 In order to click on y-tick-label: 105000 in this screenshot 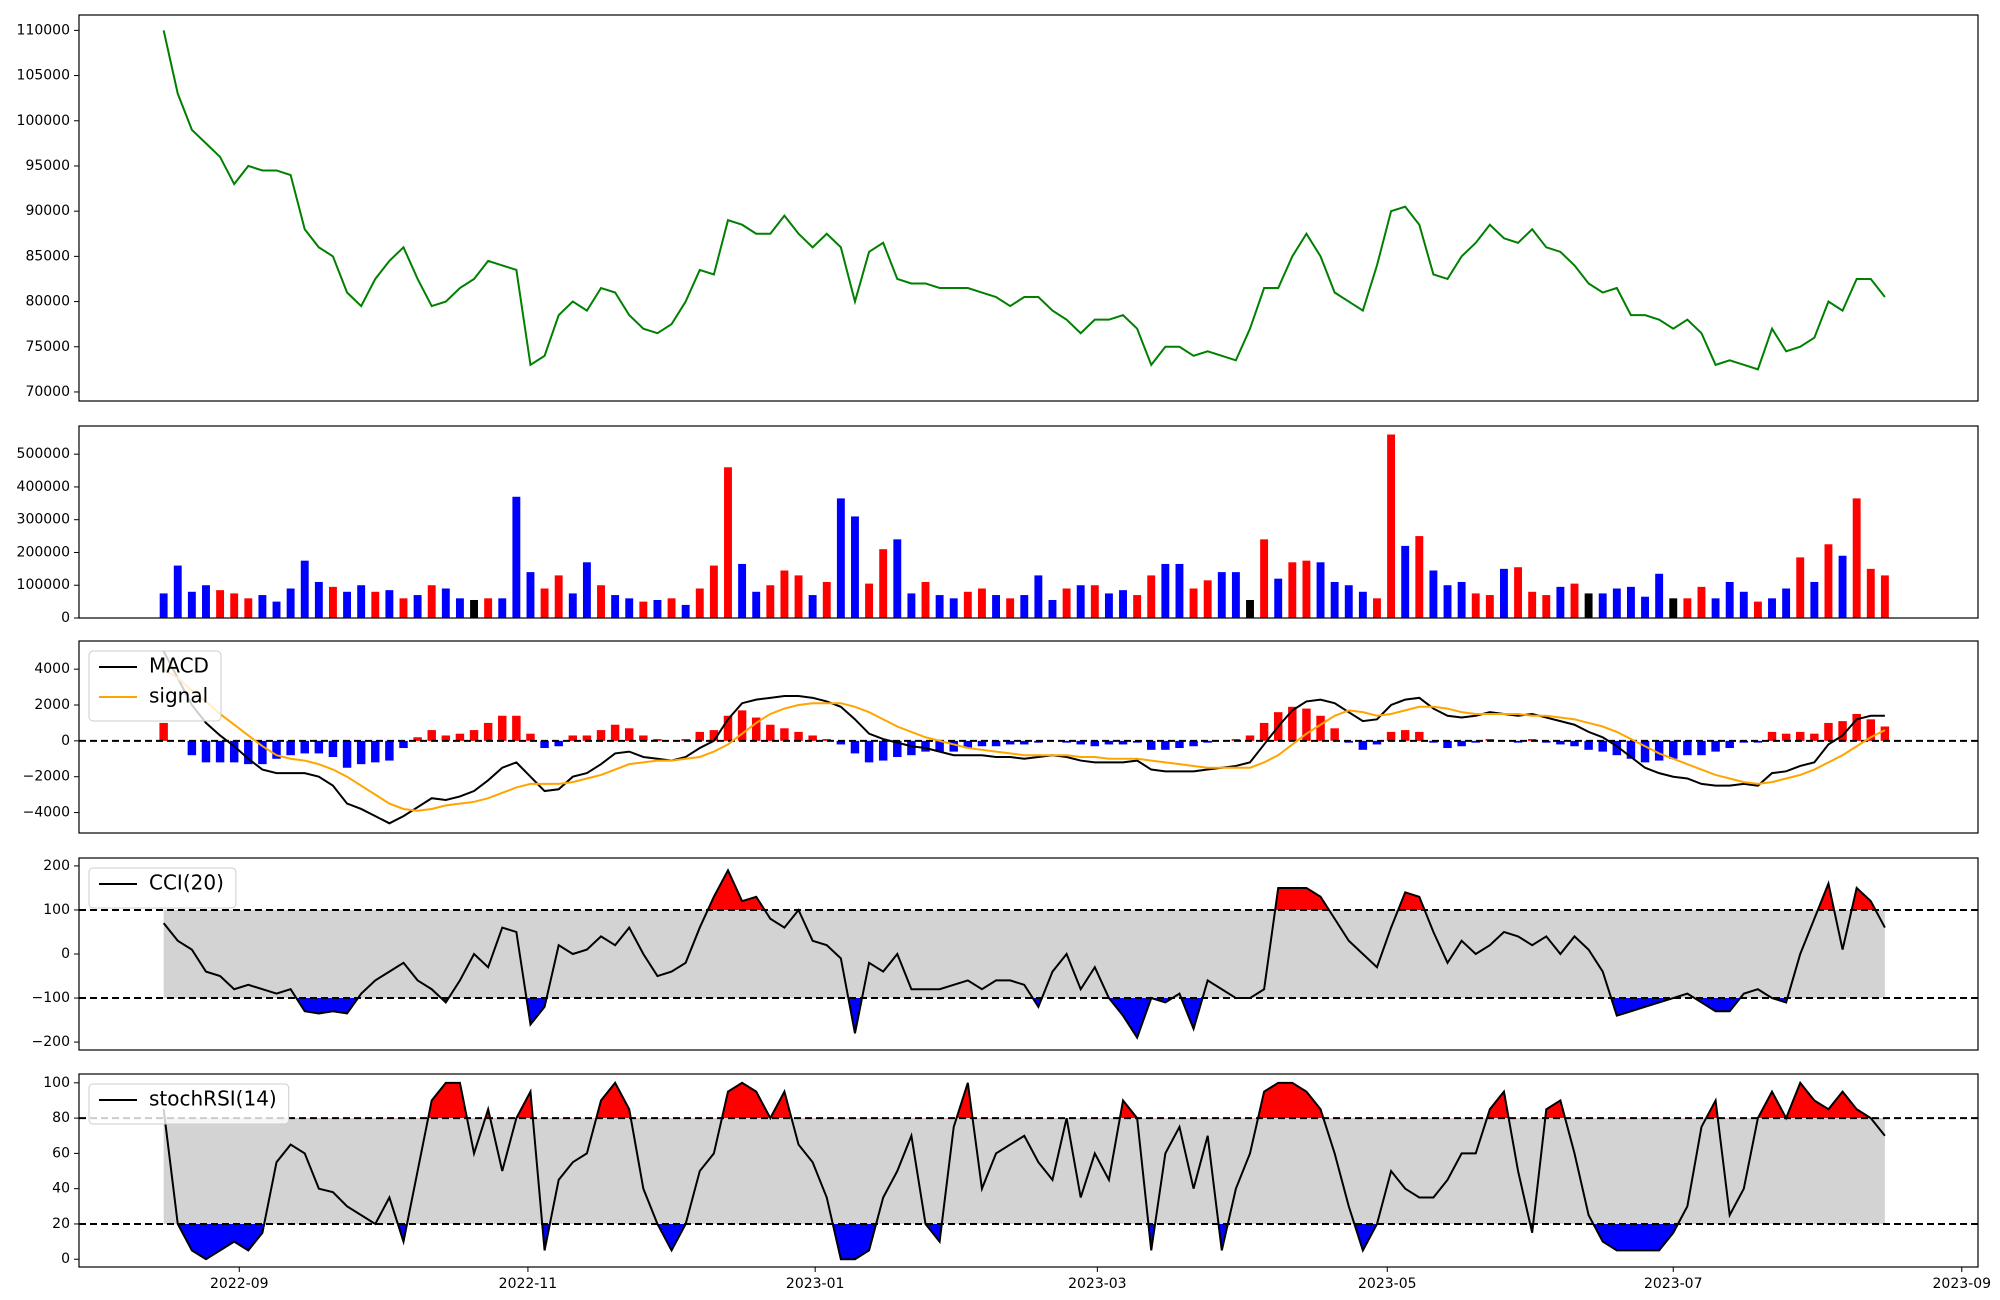, I will do `click(43, 76)`.